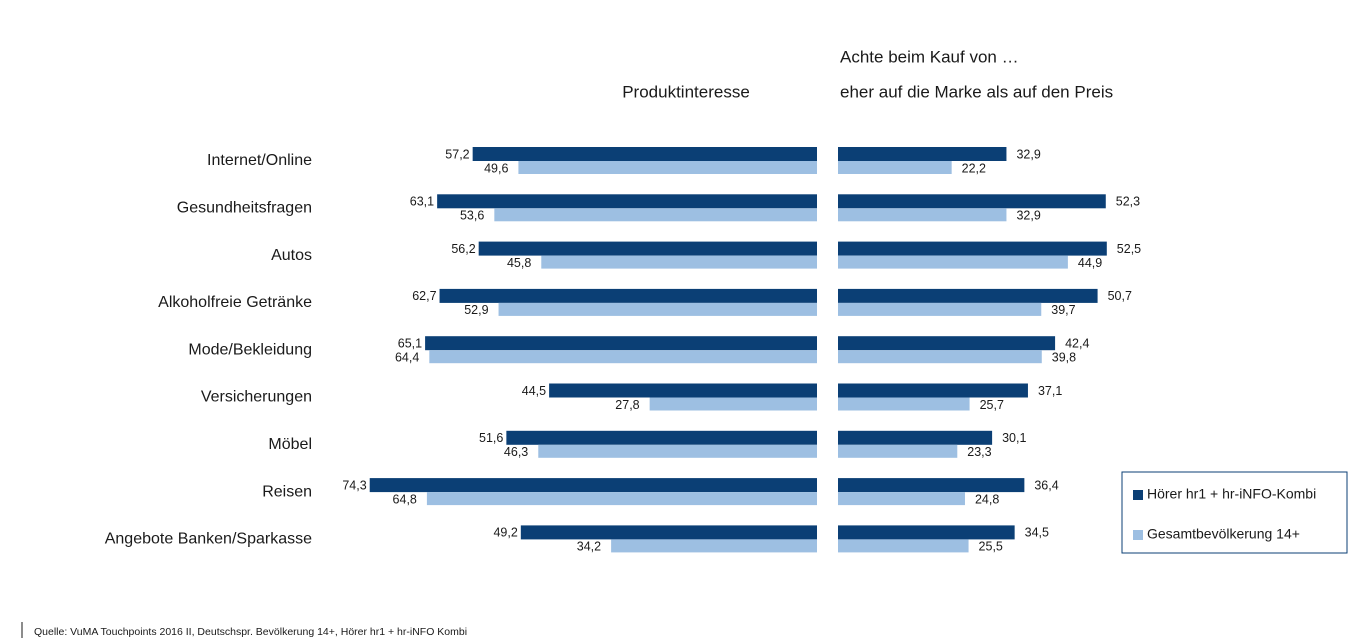 Image resolution: width=1350 pixels, height=640 pixels. I want to click on value-label: 62,7, so click(424, 296).